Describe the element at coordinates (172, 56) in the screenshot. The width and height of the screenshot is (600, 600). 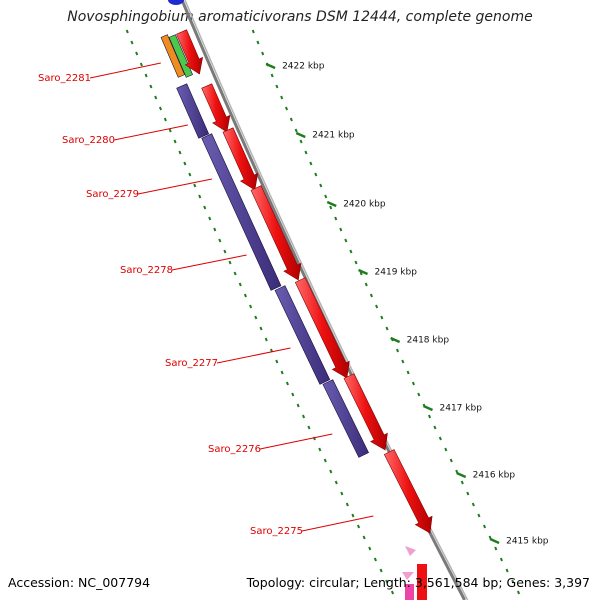
I see `accent-orange-segment` at that location.